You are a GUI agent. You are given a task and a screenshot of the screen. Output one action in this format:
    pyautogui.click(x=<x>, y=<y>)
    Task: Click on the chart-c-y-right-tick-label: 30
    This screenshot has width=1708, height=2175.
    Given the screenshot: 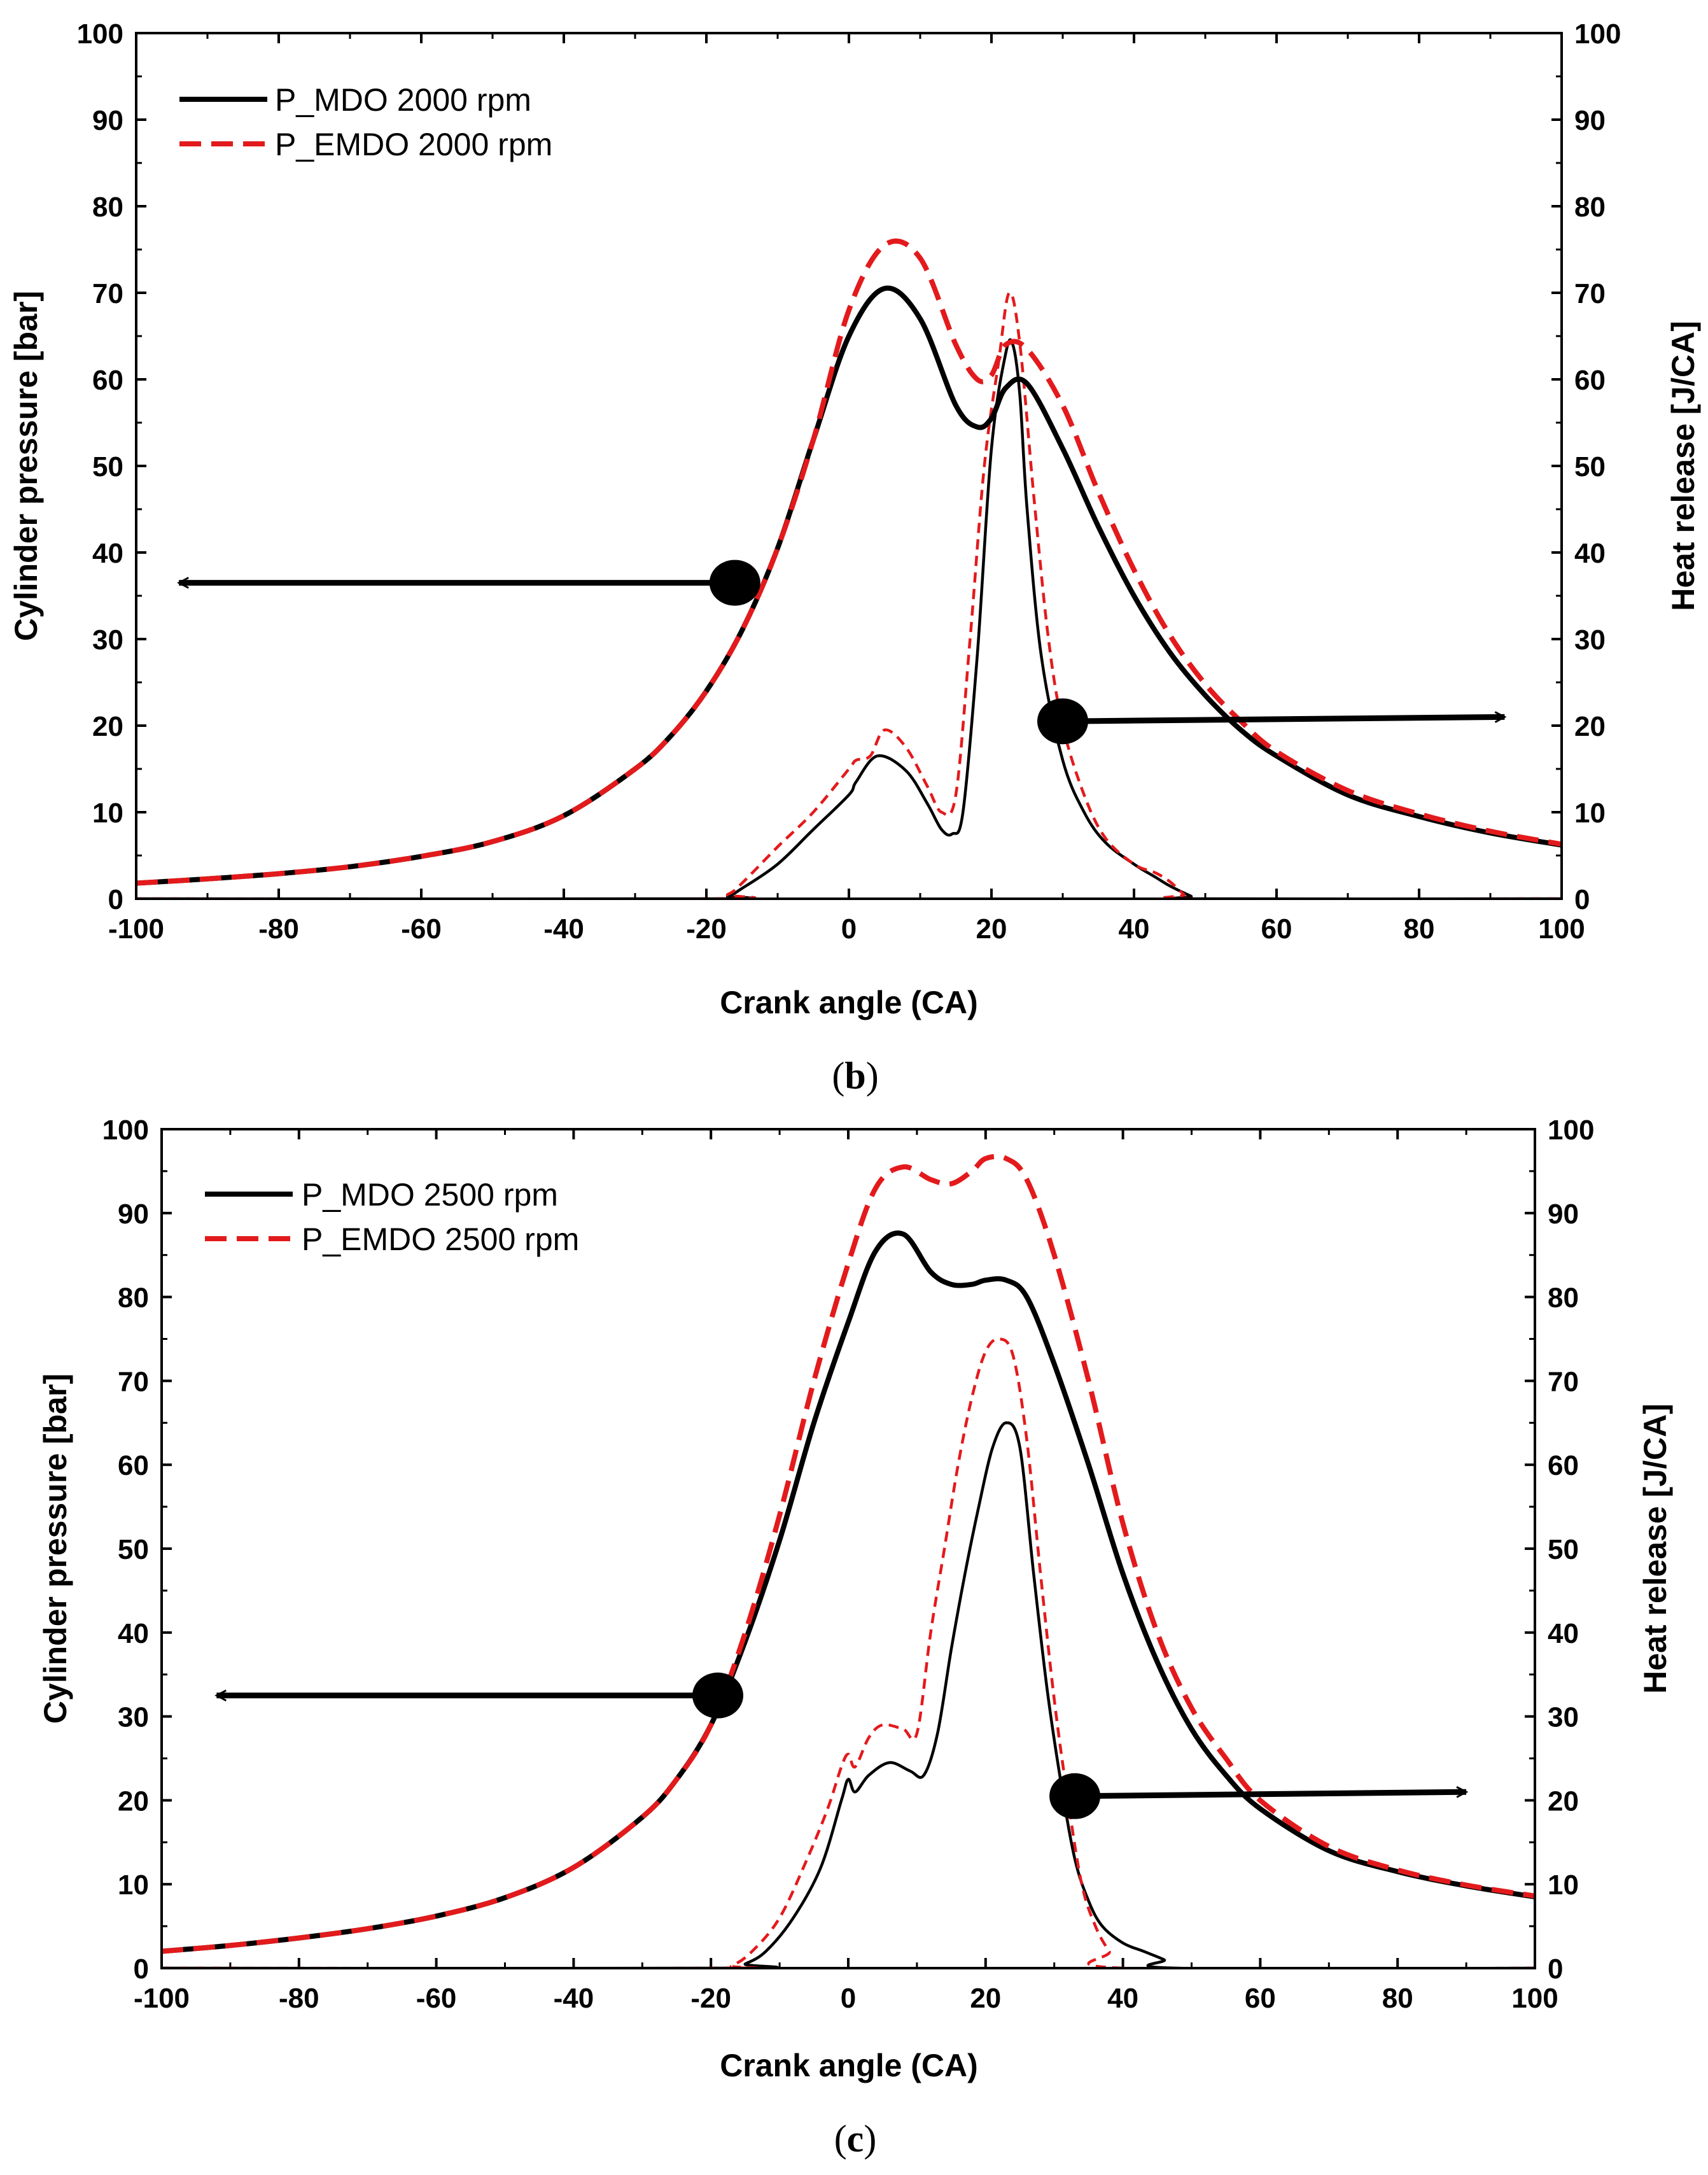 What is the action you would take?
    pyautogui.click(x=1563, y=1717)
    